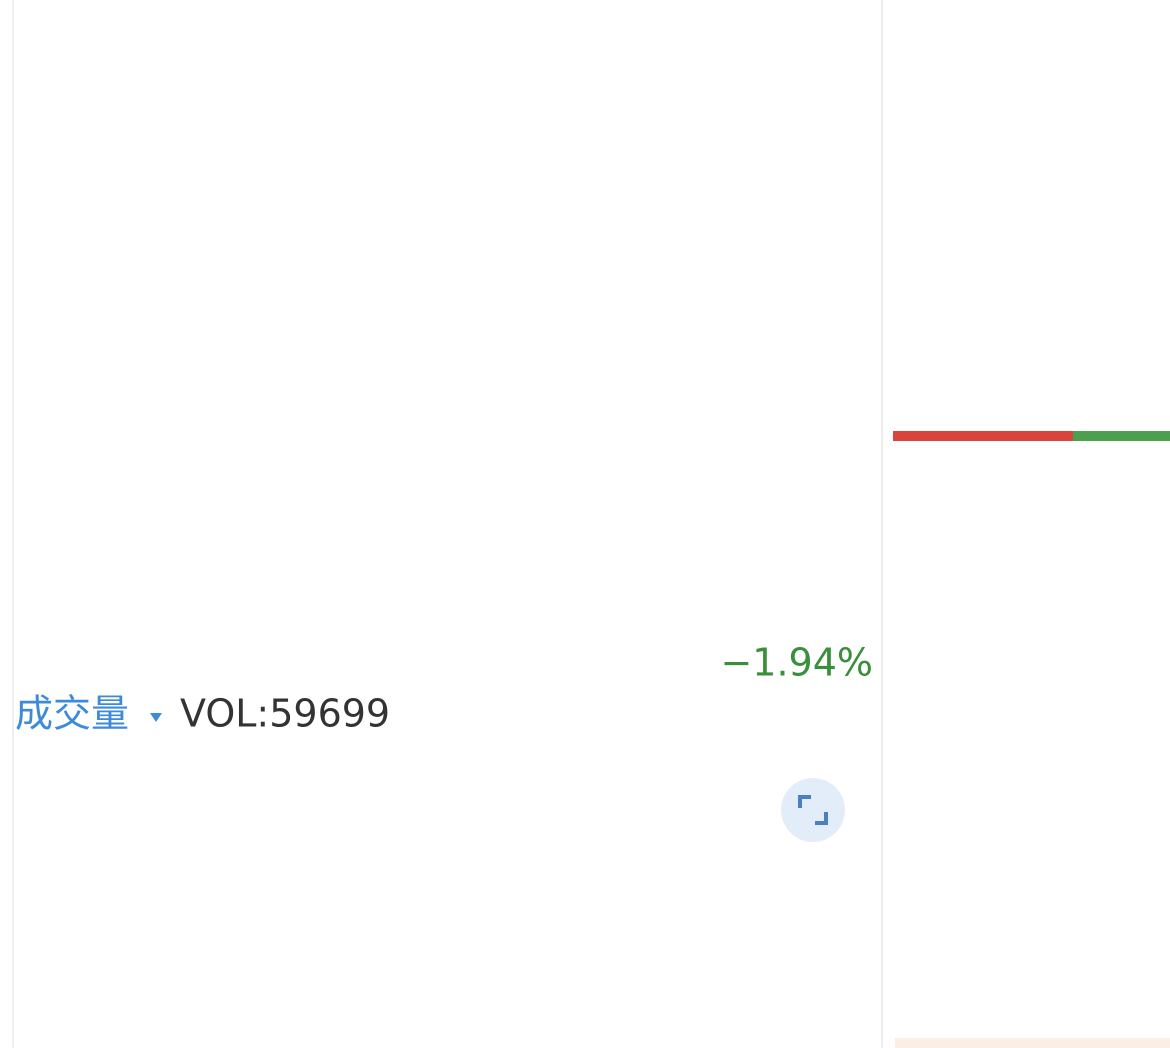  What do you see at coordinates (1032, 1043) in the screenshot?
I see `bottom-strip` at bounding box center [1032, 1043].